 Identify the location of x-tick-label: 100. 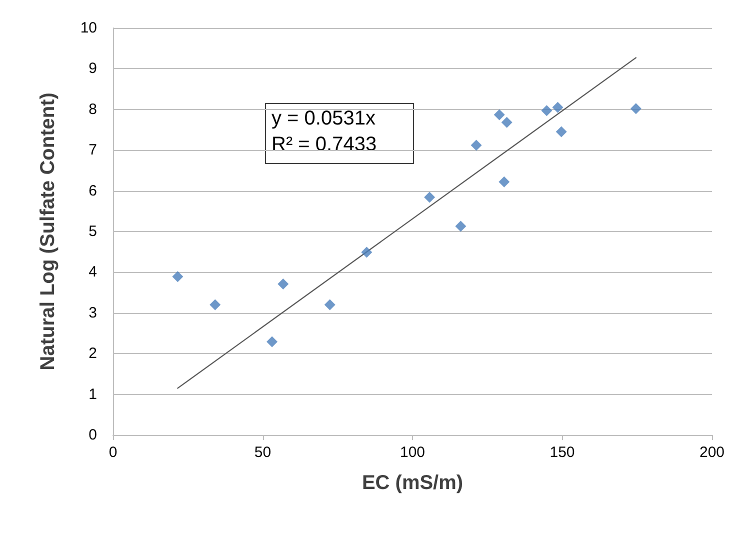
(413, 452).